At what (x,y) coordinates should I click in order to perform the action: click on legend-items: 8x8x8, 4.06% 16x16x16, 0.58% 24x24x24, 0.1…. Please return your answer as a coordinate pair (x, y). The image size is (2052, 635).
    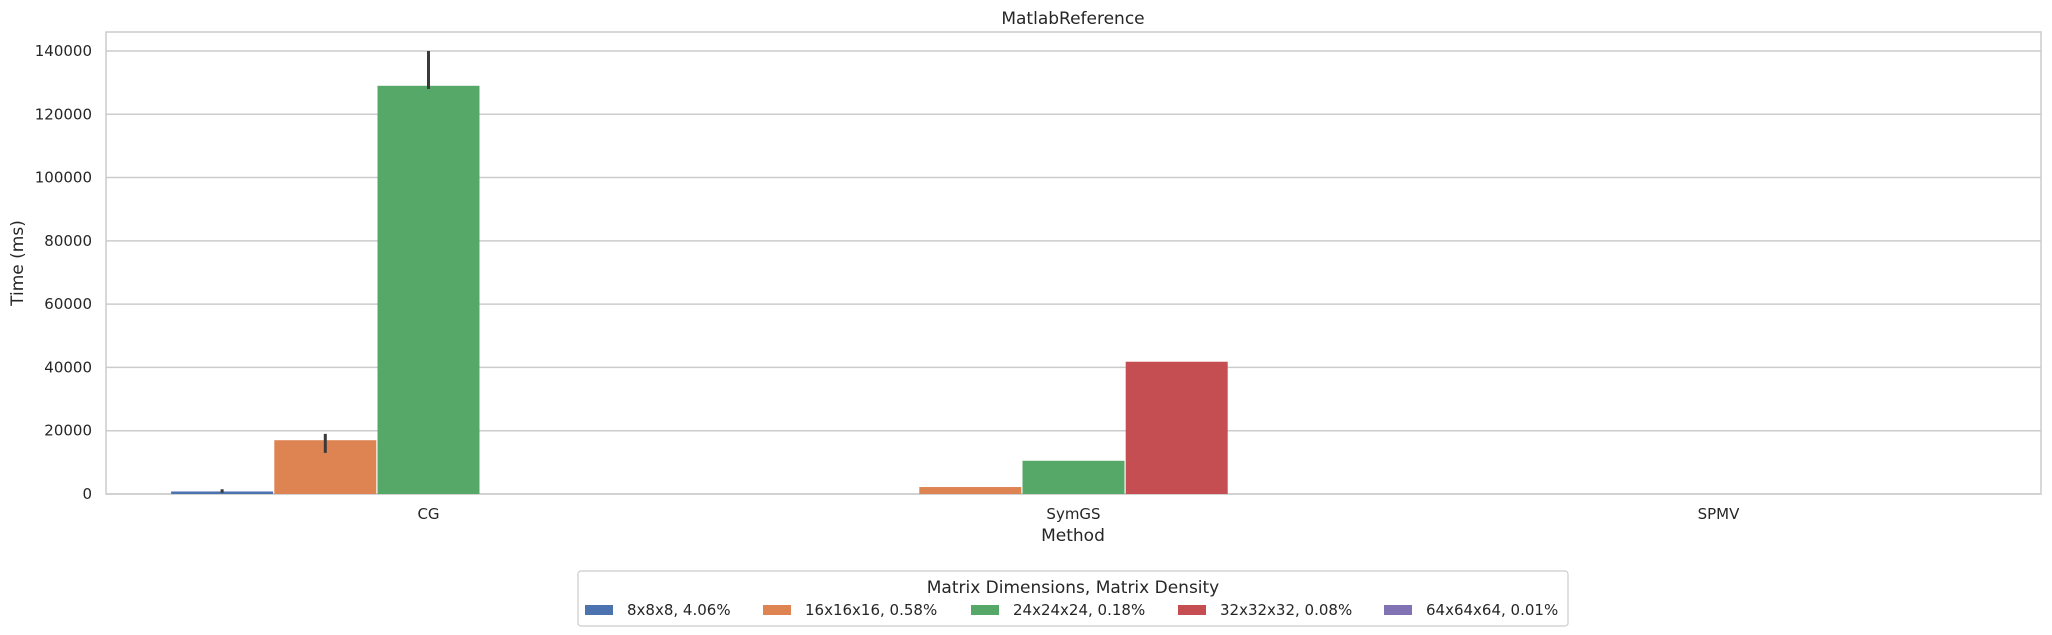
    Looking at the image, I should click on (1071, 610).